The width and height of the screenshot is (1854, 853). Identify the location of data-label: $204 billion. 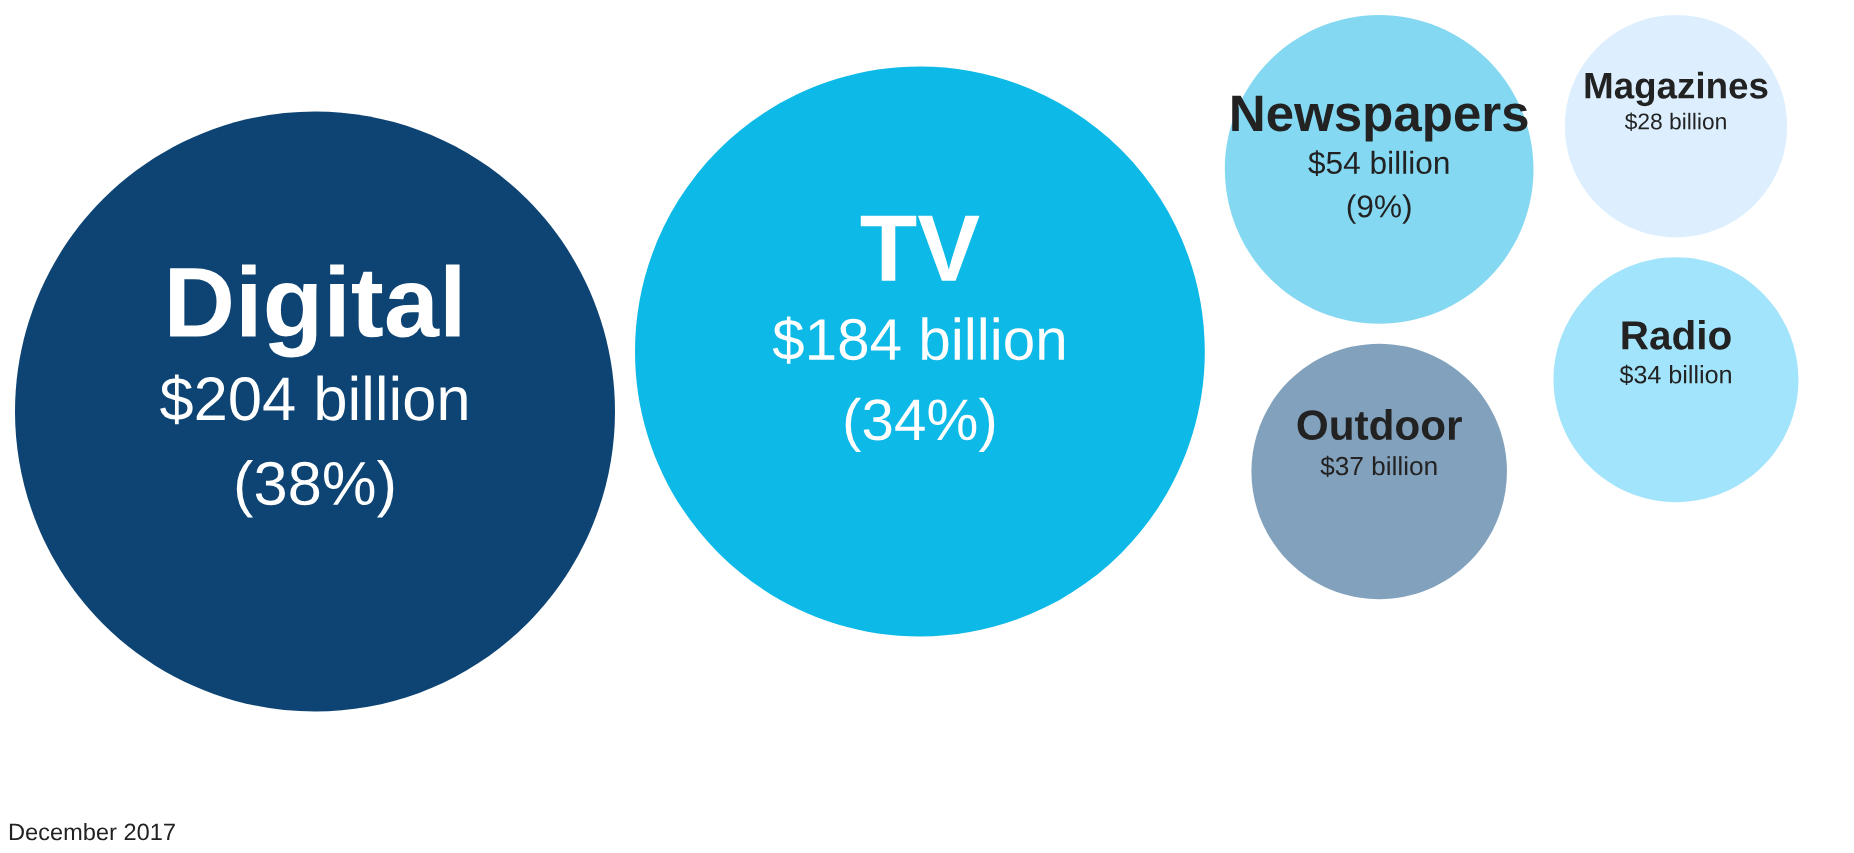
(313, 399).